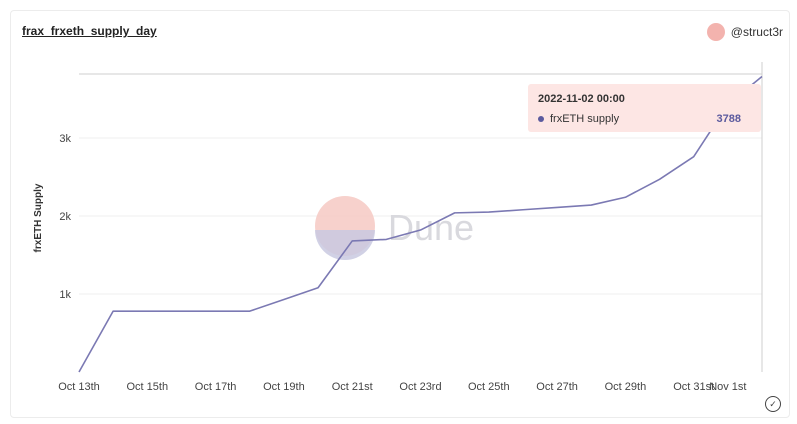 This screenshot has width=797, height=424. What do you see at coordinates (284, 387) in the screenshot?
I see `x-tick-label: Oct 19th` at bounding box center [284, 387].